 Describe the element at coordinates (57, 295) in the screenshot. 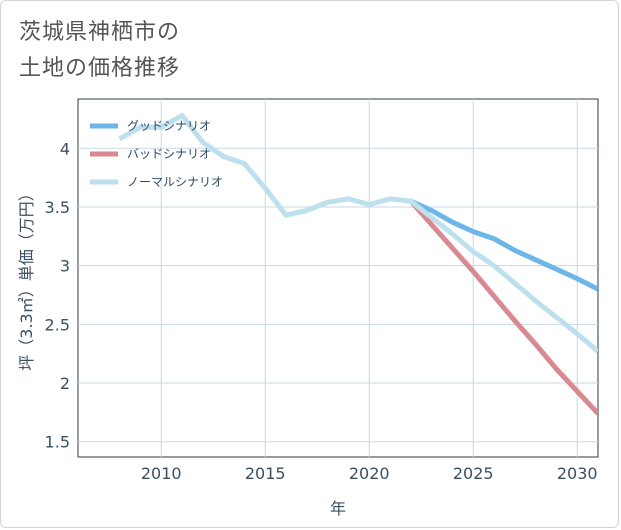

I see `y-axis-ticks: 1.5 2 2.5 3 3.5 4` at that location.